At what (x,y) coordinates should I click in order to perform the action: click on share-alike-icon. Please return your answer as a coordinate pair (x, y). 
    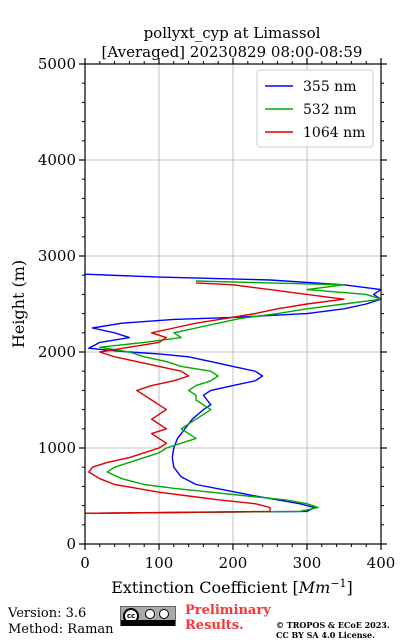
    Looking at the image, I should click on (164, 614).